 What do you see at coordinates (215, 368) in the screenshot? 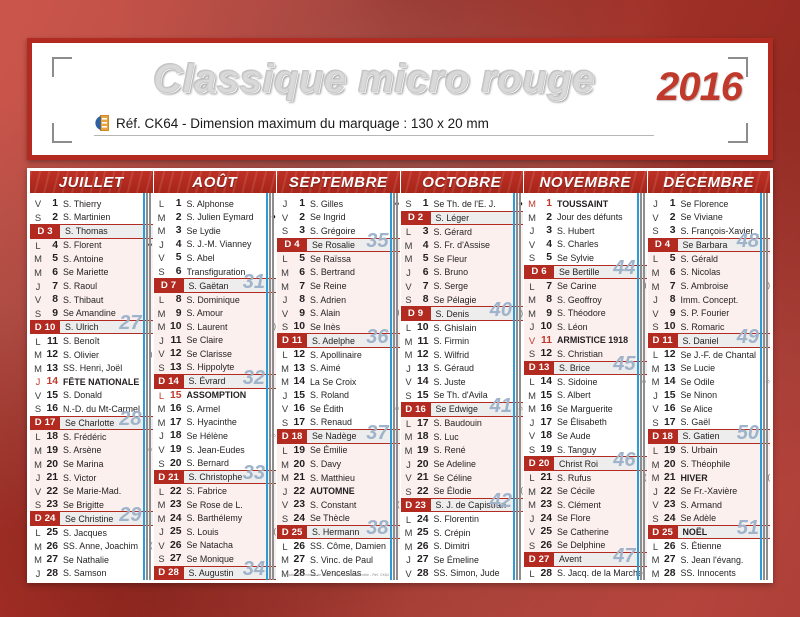
I see `day-row: S 13 S. Hippolyte` at bounding box center [215, 368].